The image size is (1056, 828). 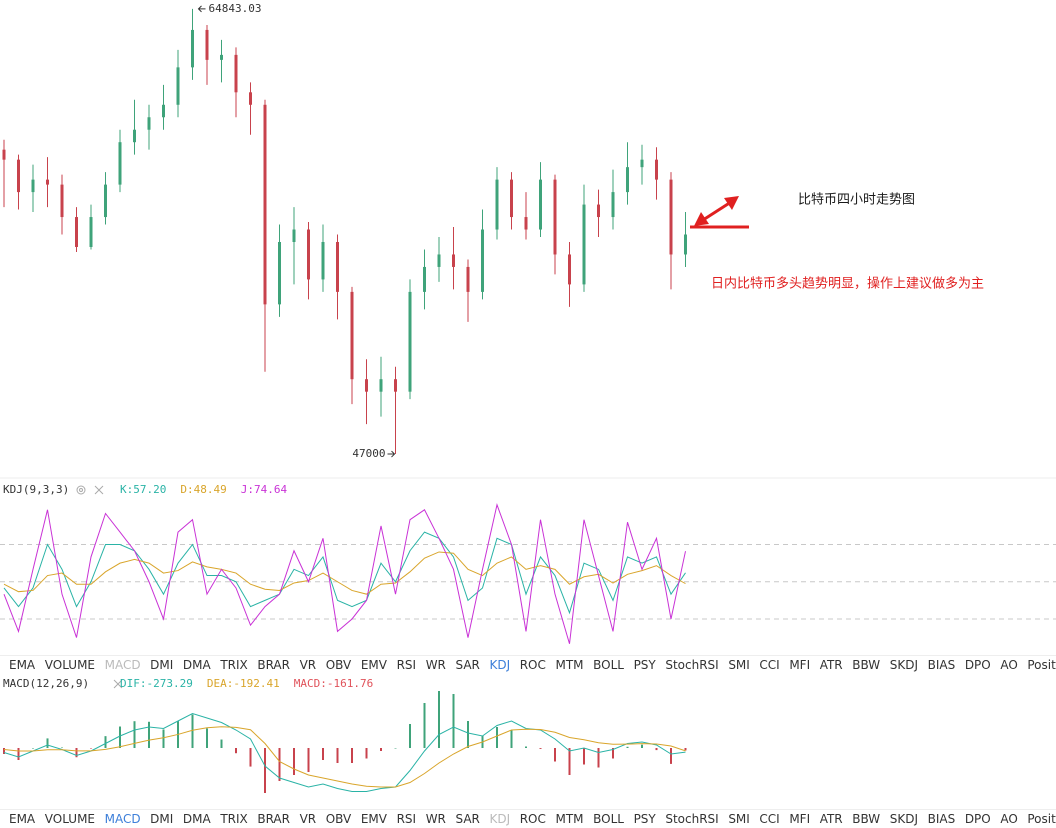 What do you see at coordinates (156, 683) in the screenshot?
I see `indicator-value: DIF:-273.29` at bounding box center [156, 683].